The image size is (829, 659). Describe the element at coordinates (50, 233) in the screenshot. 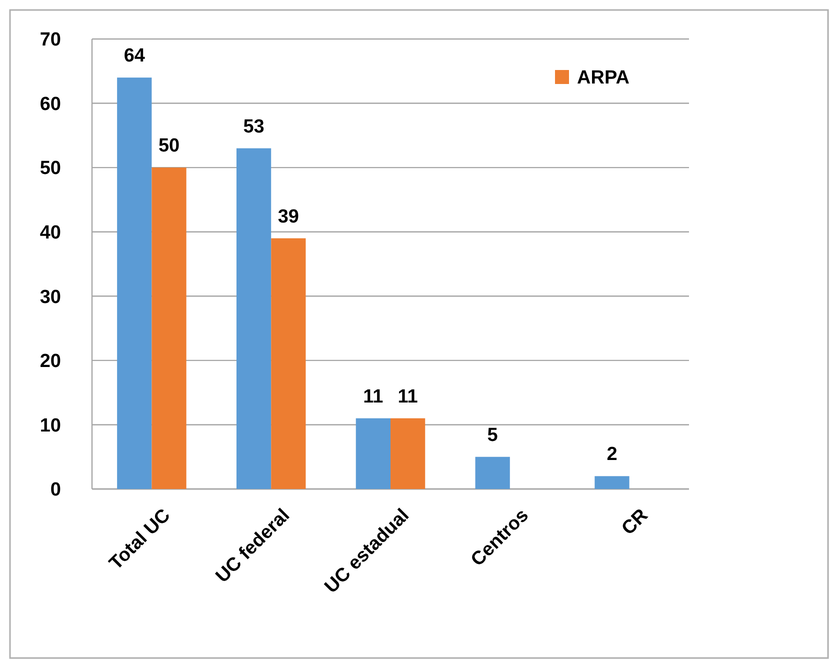

I see `y-tick-label: 40` at that location.